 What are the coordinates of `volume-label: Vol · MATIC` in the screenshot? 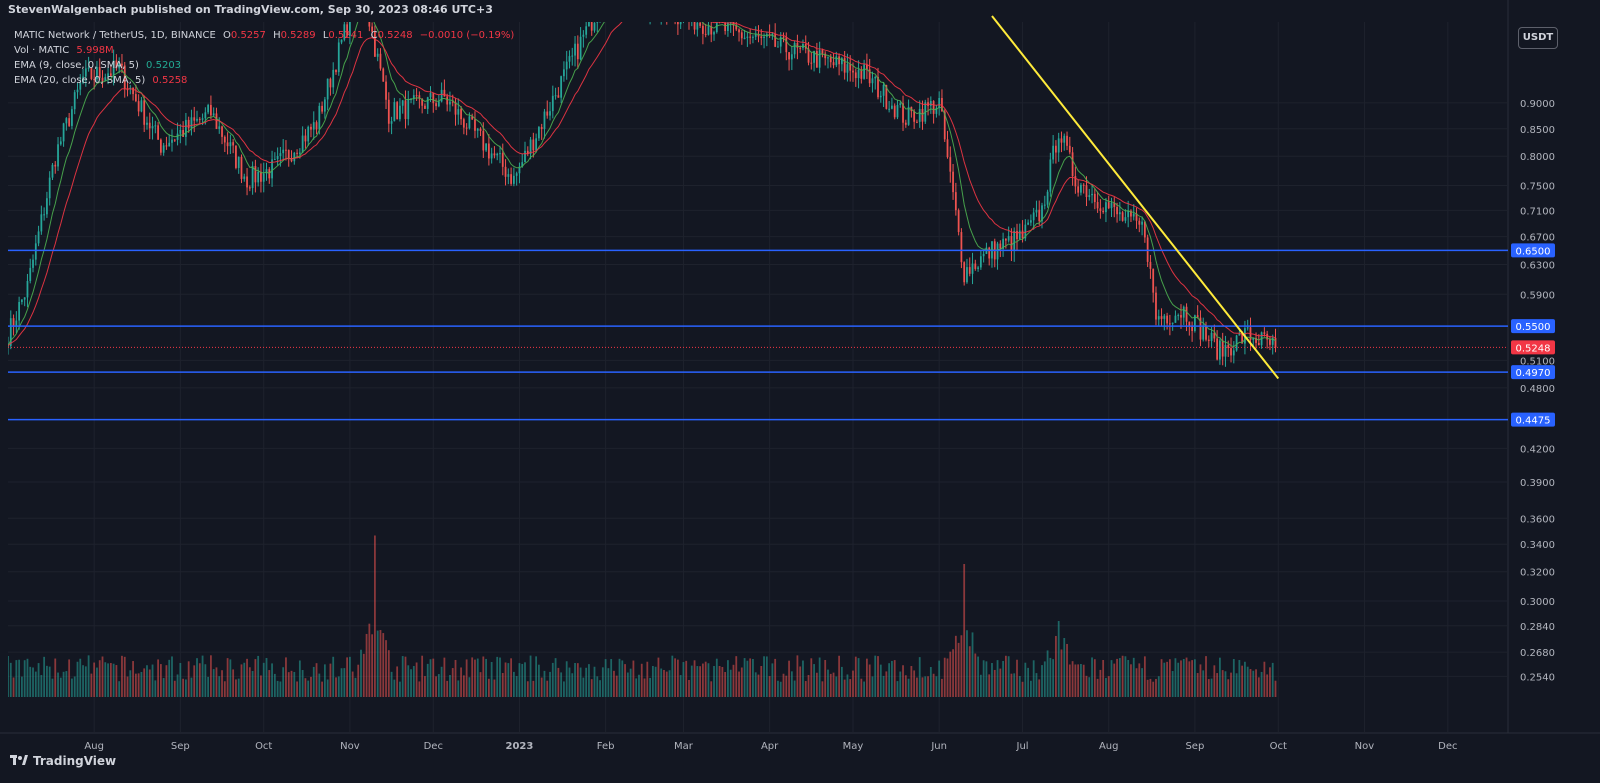 It's located at (42, 50).